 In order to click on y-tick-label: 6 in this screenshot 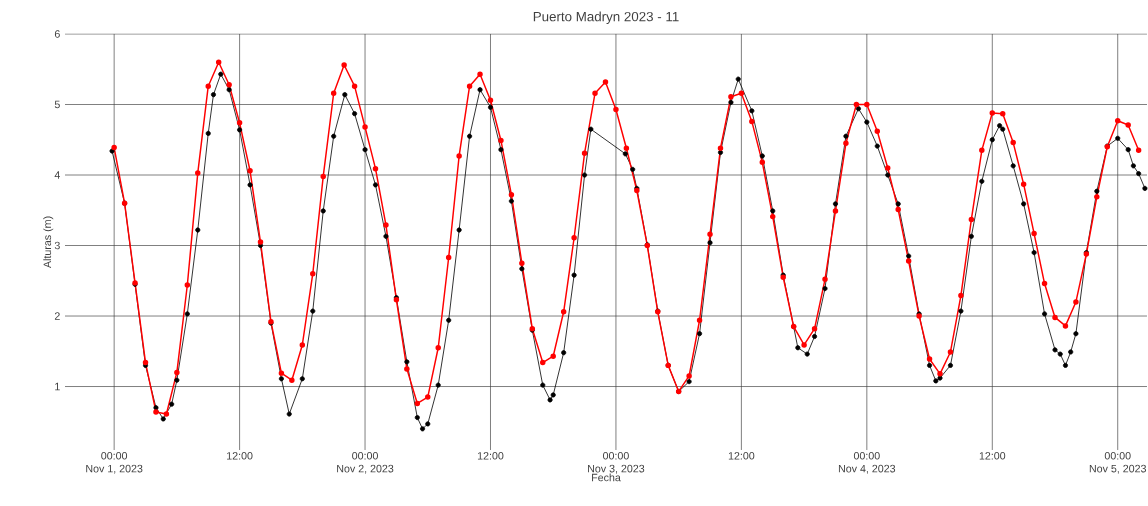, I will do `click(57, 34)`.